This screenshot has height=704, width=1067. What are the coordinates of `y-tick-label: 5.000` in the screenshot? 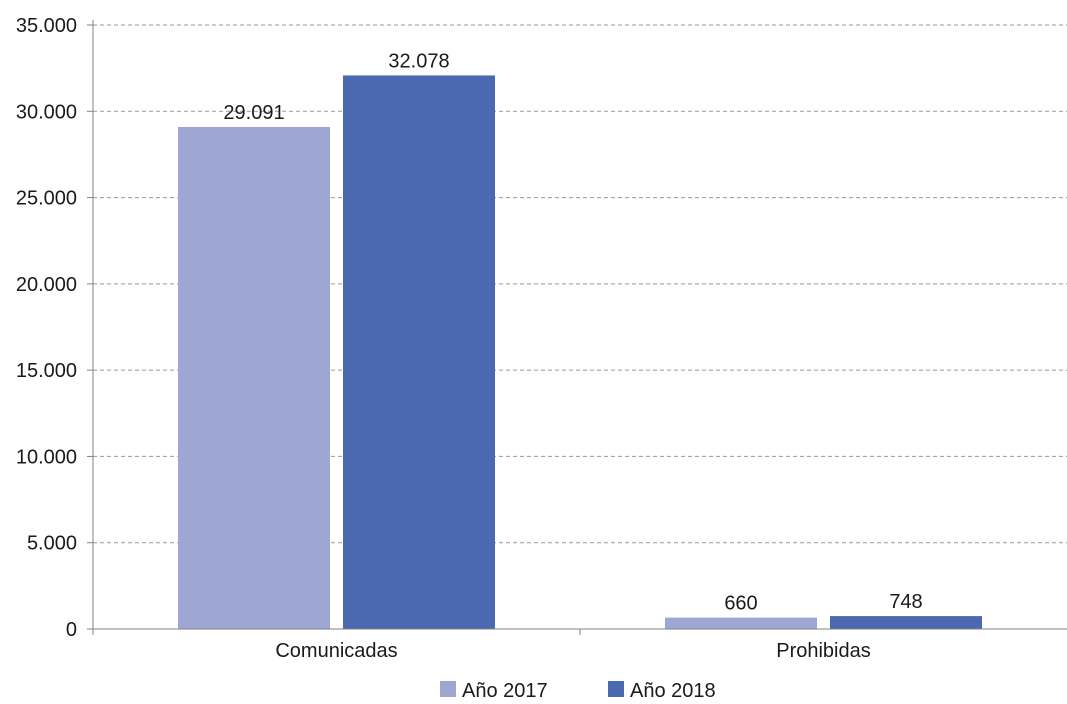 It's located at (52, 544).